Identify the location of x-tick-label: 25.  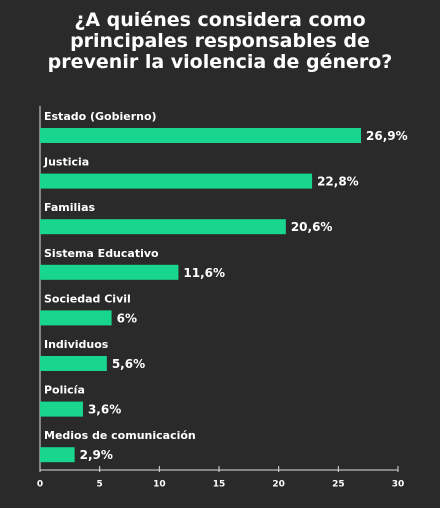
(338, 485).